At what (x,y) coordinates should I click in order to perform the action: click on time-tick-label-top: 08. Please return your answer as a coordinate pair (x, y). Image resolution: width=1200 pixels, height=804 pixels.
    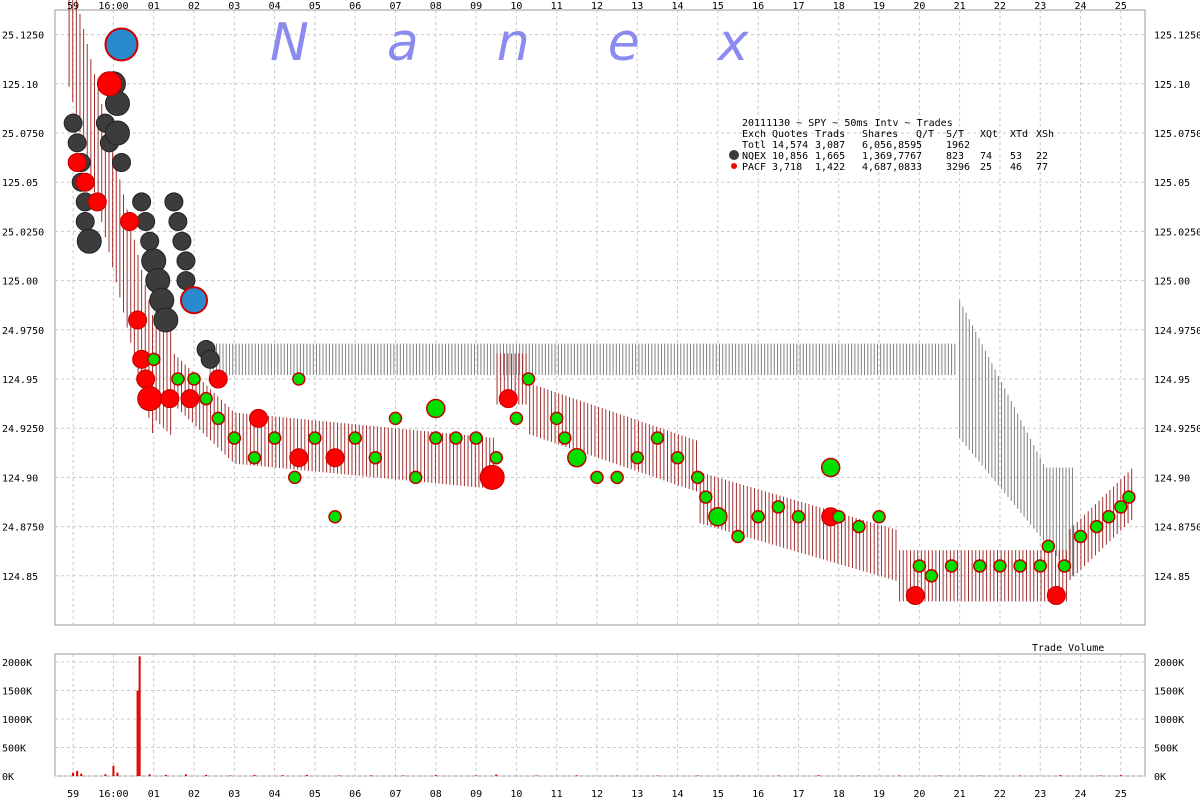
    Looking at the image, I should click on (436, 6).